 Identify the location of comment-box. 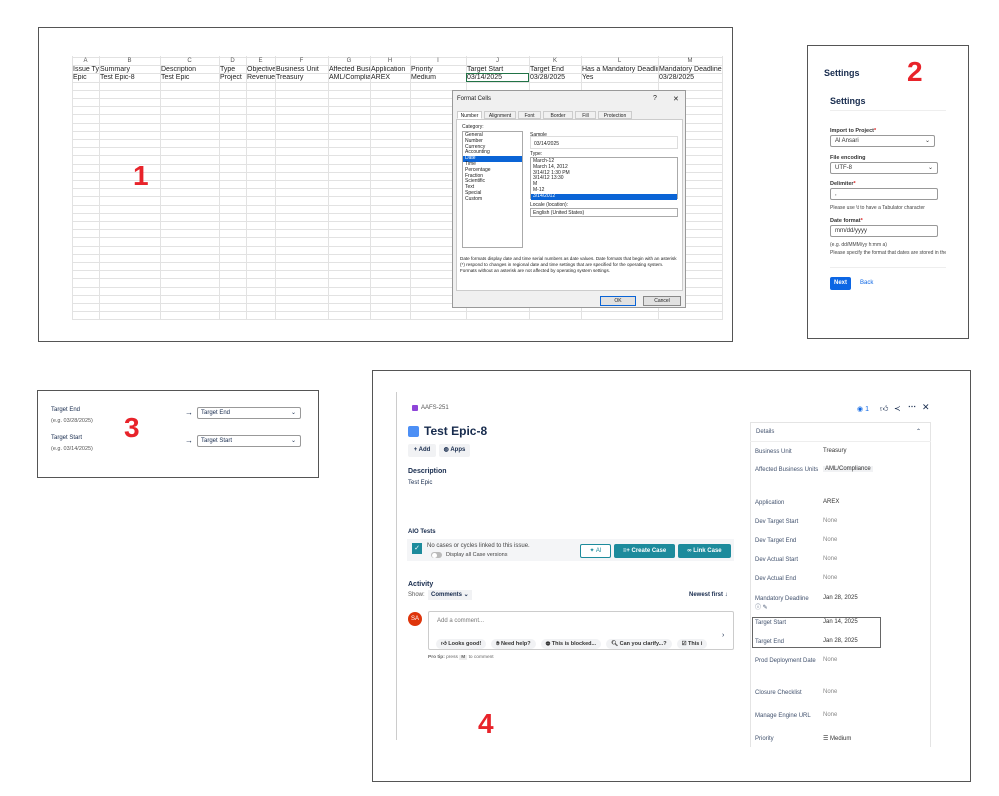
(581, 630).